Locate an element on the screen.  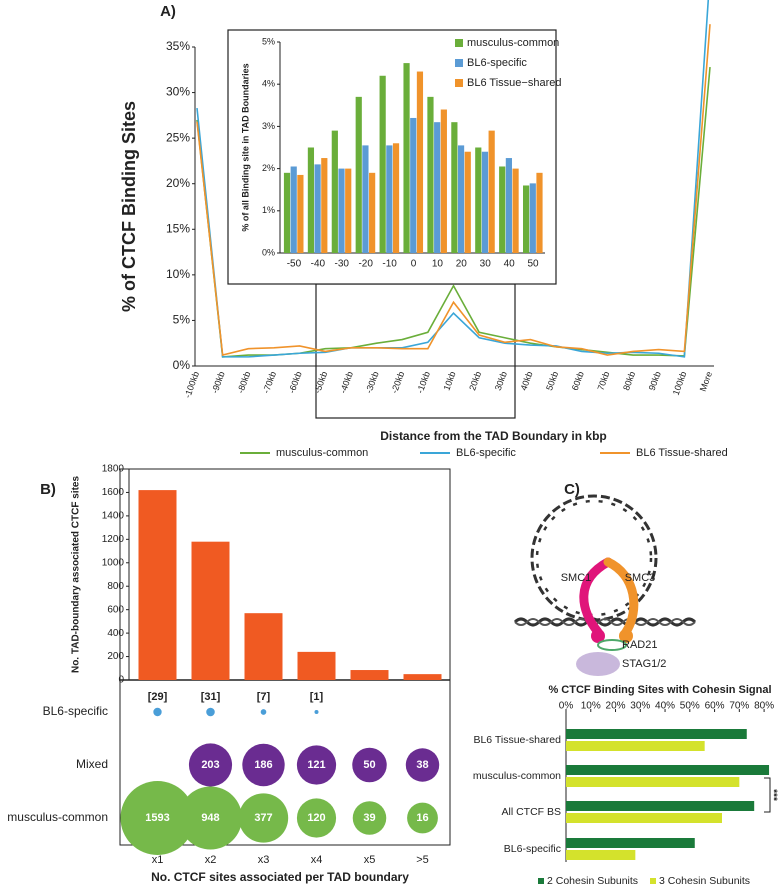
x-tick-label: More is located at coordinates (706, 381).